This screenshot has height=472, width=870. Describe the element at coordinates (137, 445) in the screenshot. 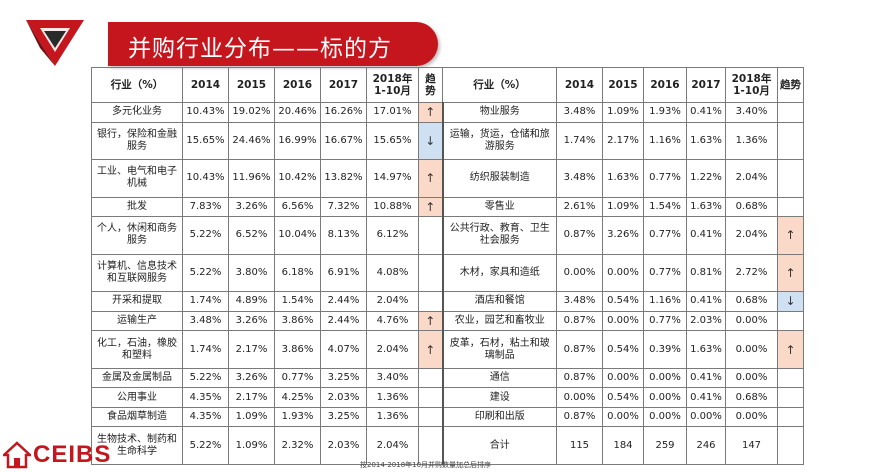

I see `industry-name-cell: 生物技术、制药和生命科学` at that location.